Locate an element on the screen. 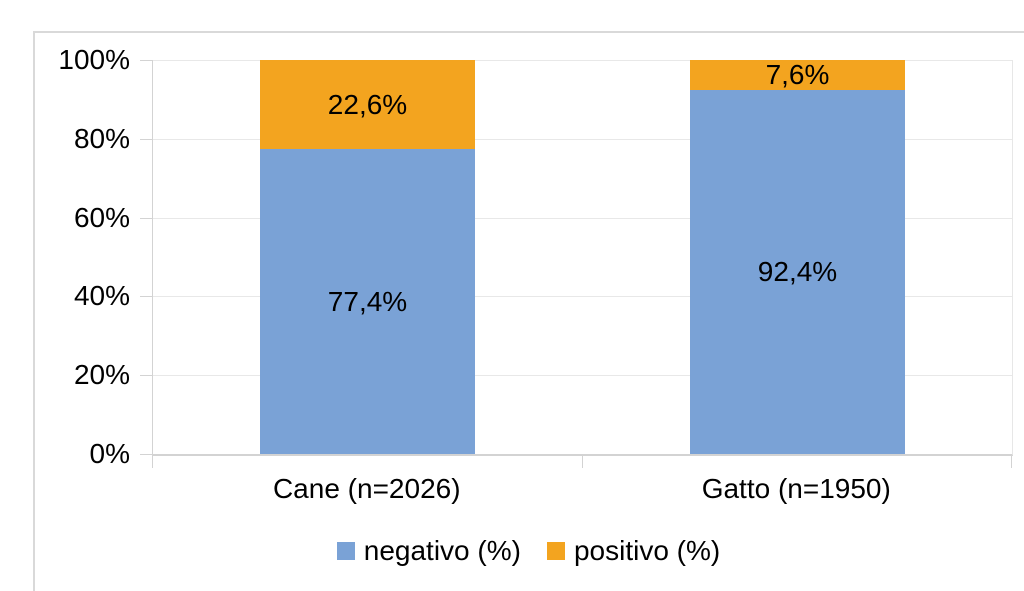 This screenshot has width=1024, height=591. legend-item: positivo (%) is located at coordinates (633, 550).